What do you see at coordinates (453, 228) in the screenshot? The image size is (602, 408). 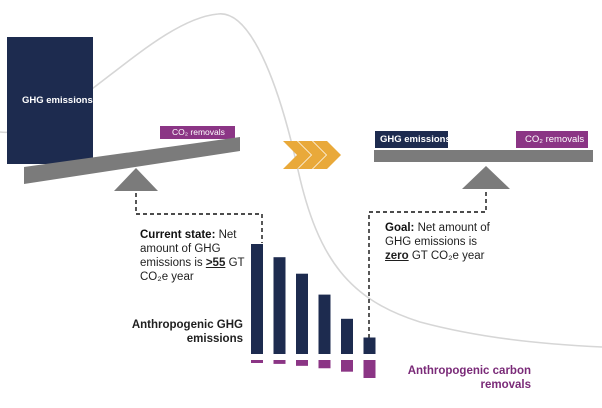 I see `goal-line1: Net amount of` at bounding box center [453, 228].